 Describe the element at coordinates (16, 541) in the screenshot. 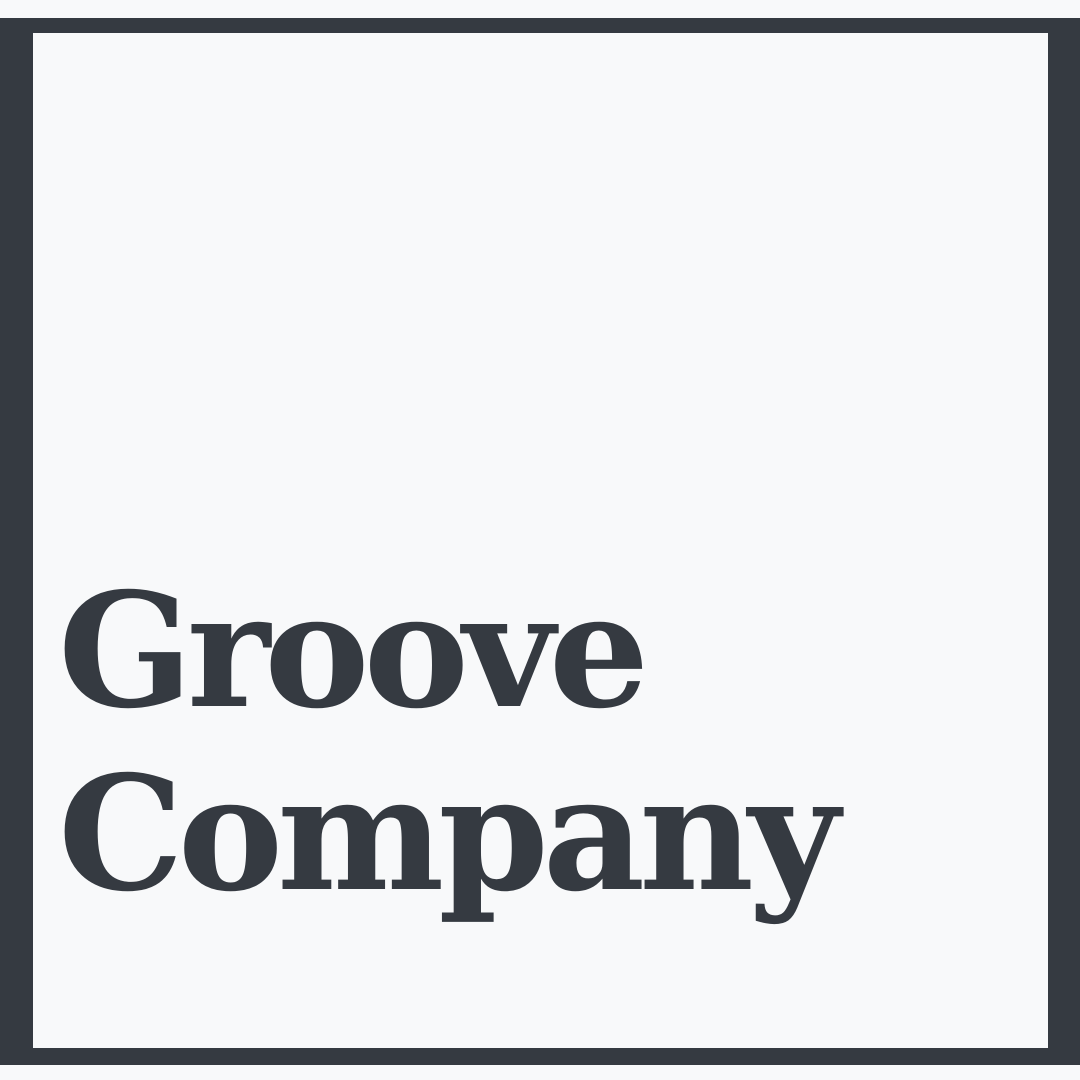

I see `frame-left-border` at that location.